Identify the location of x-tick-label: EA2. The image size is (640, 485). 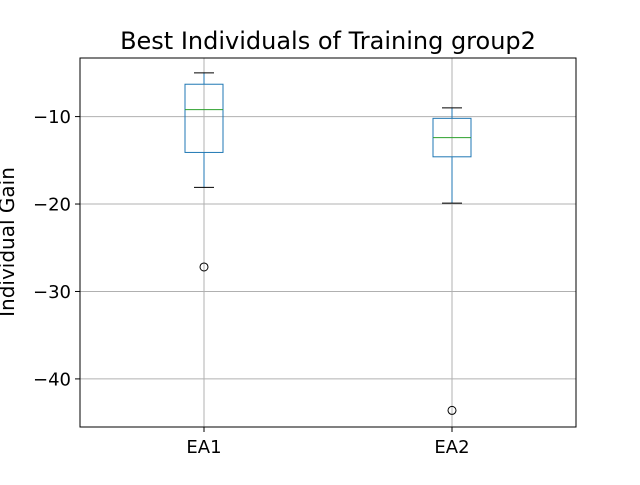
(451, 447).